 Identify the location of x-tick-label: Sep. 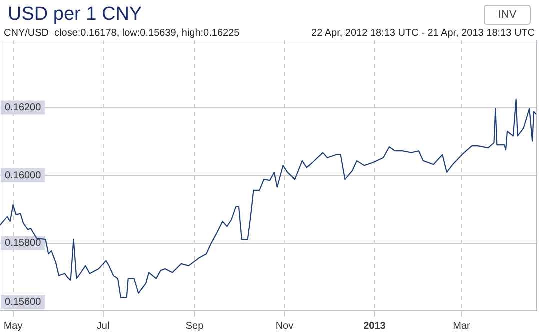
(195, 326).